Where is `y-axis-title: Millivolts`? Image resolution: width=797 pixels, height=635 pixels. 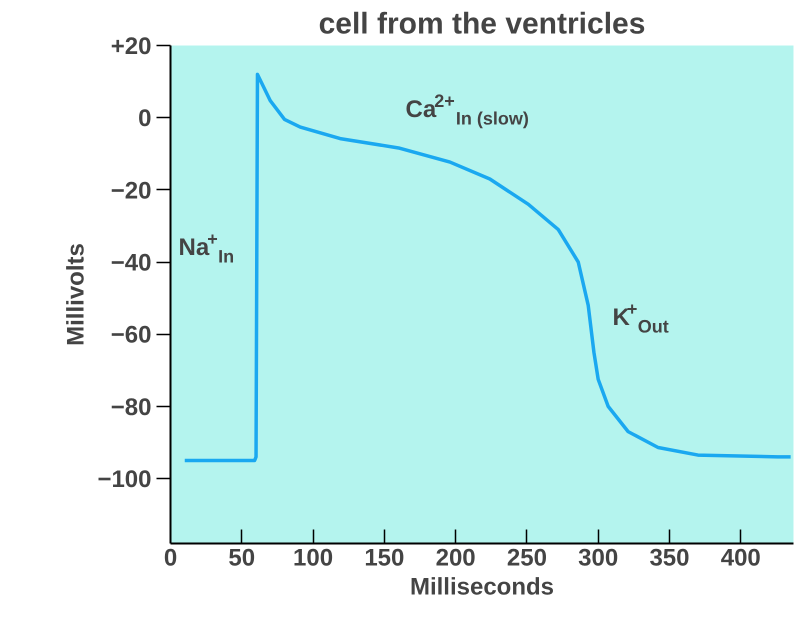
y-axis-title: Millivolts is located at coordinates (76, 294).